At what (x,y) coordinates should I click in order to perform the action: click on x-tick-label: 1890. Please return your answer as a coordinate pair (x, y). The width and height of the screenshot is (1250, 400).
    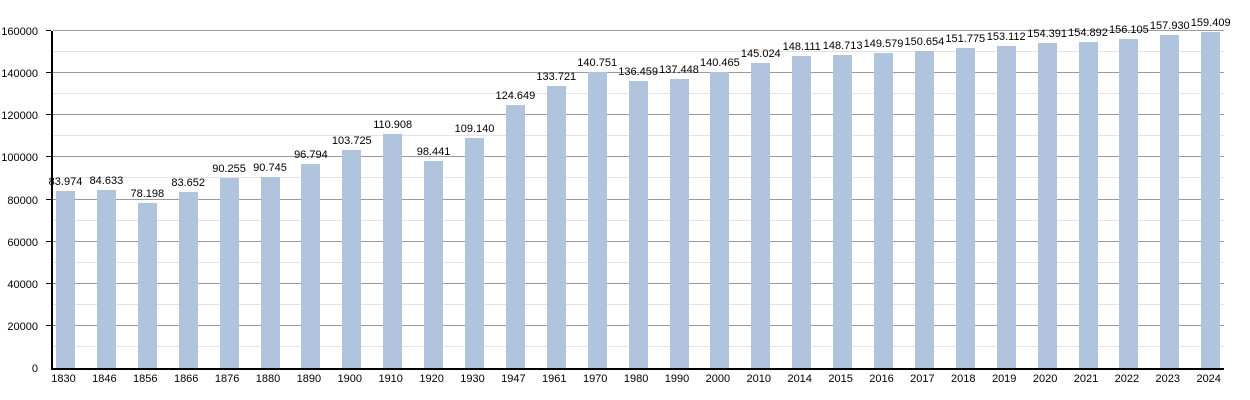
    Looking at the image, I should click on (309, 379).